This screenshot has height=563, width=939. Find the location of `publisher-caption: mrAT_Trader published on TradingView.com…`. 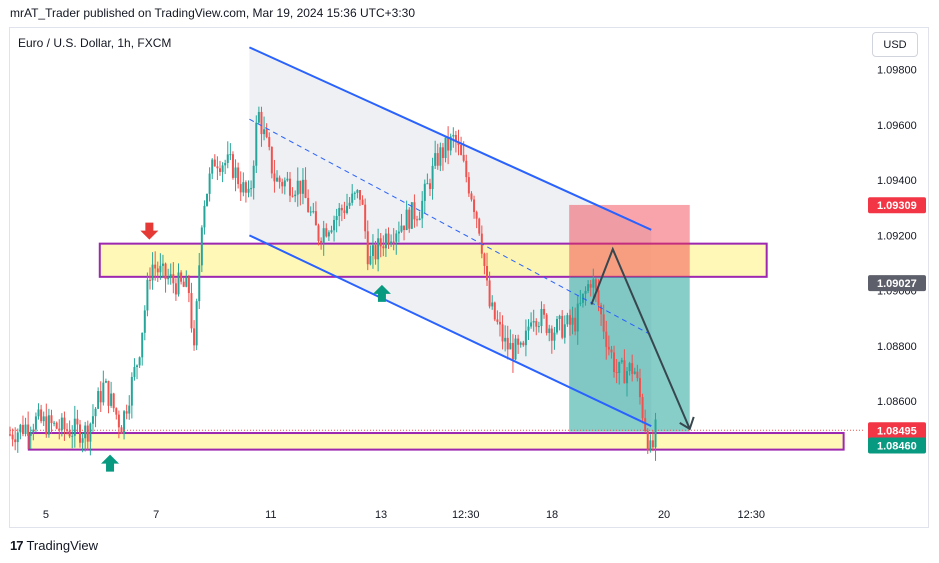

publisher-caption: mrAT_Trader published on TradingView.com… is located at coordinates (212, 13).